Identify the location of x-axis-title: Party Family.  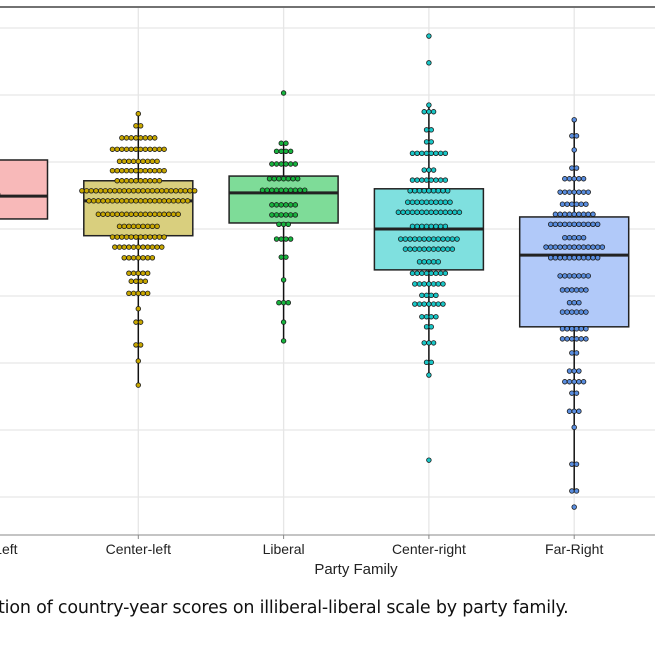
(356, 569).